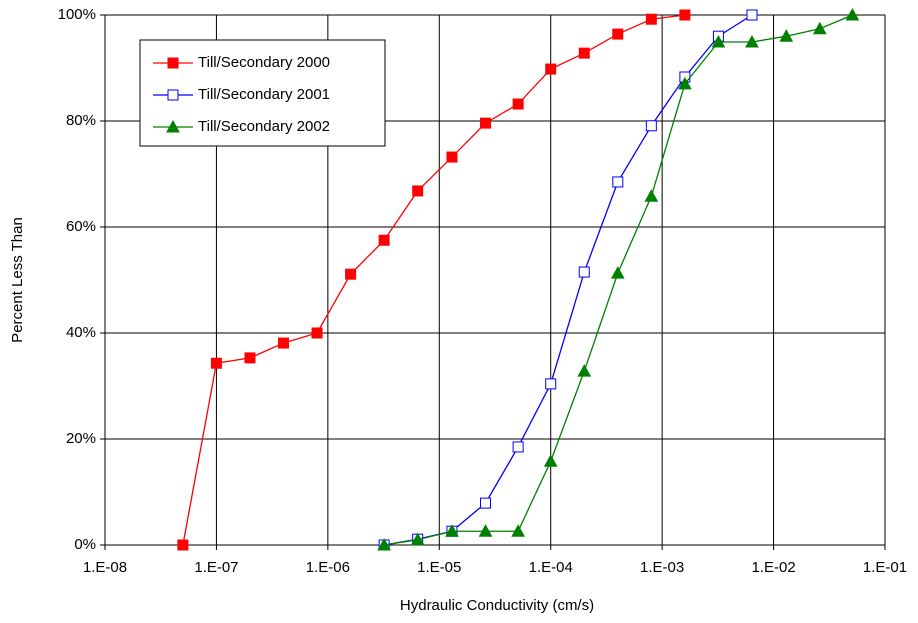 This screenshot has height=623, width=918. I want to click on legend-label: Till/Secondary 2000, so click(264, 62).